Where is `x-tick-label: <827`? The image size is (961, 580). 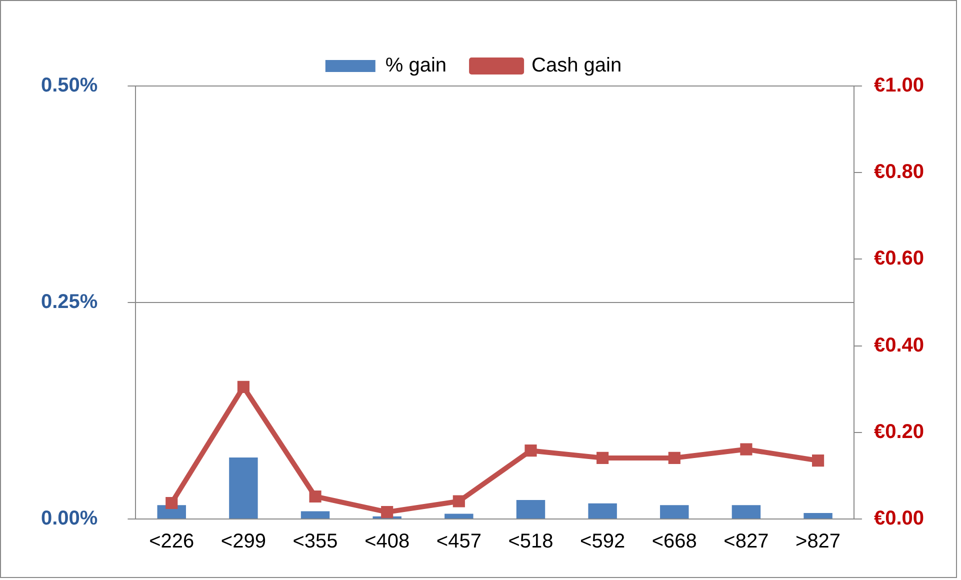 x-tick-label: <827 is located at coordinates (746, 541).